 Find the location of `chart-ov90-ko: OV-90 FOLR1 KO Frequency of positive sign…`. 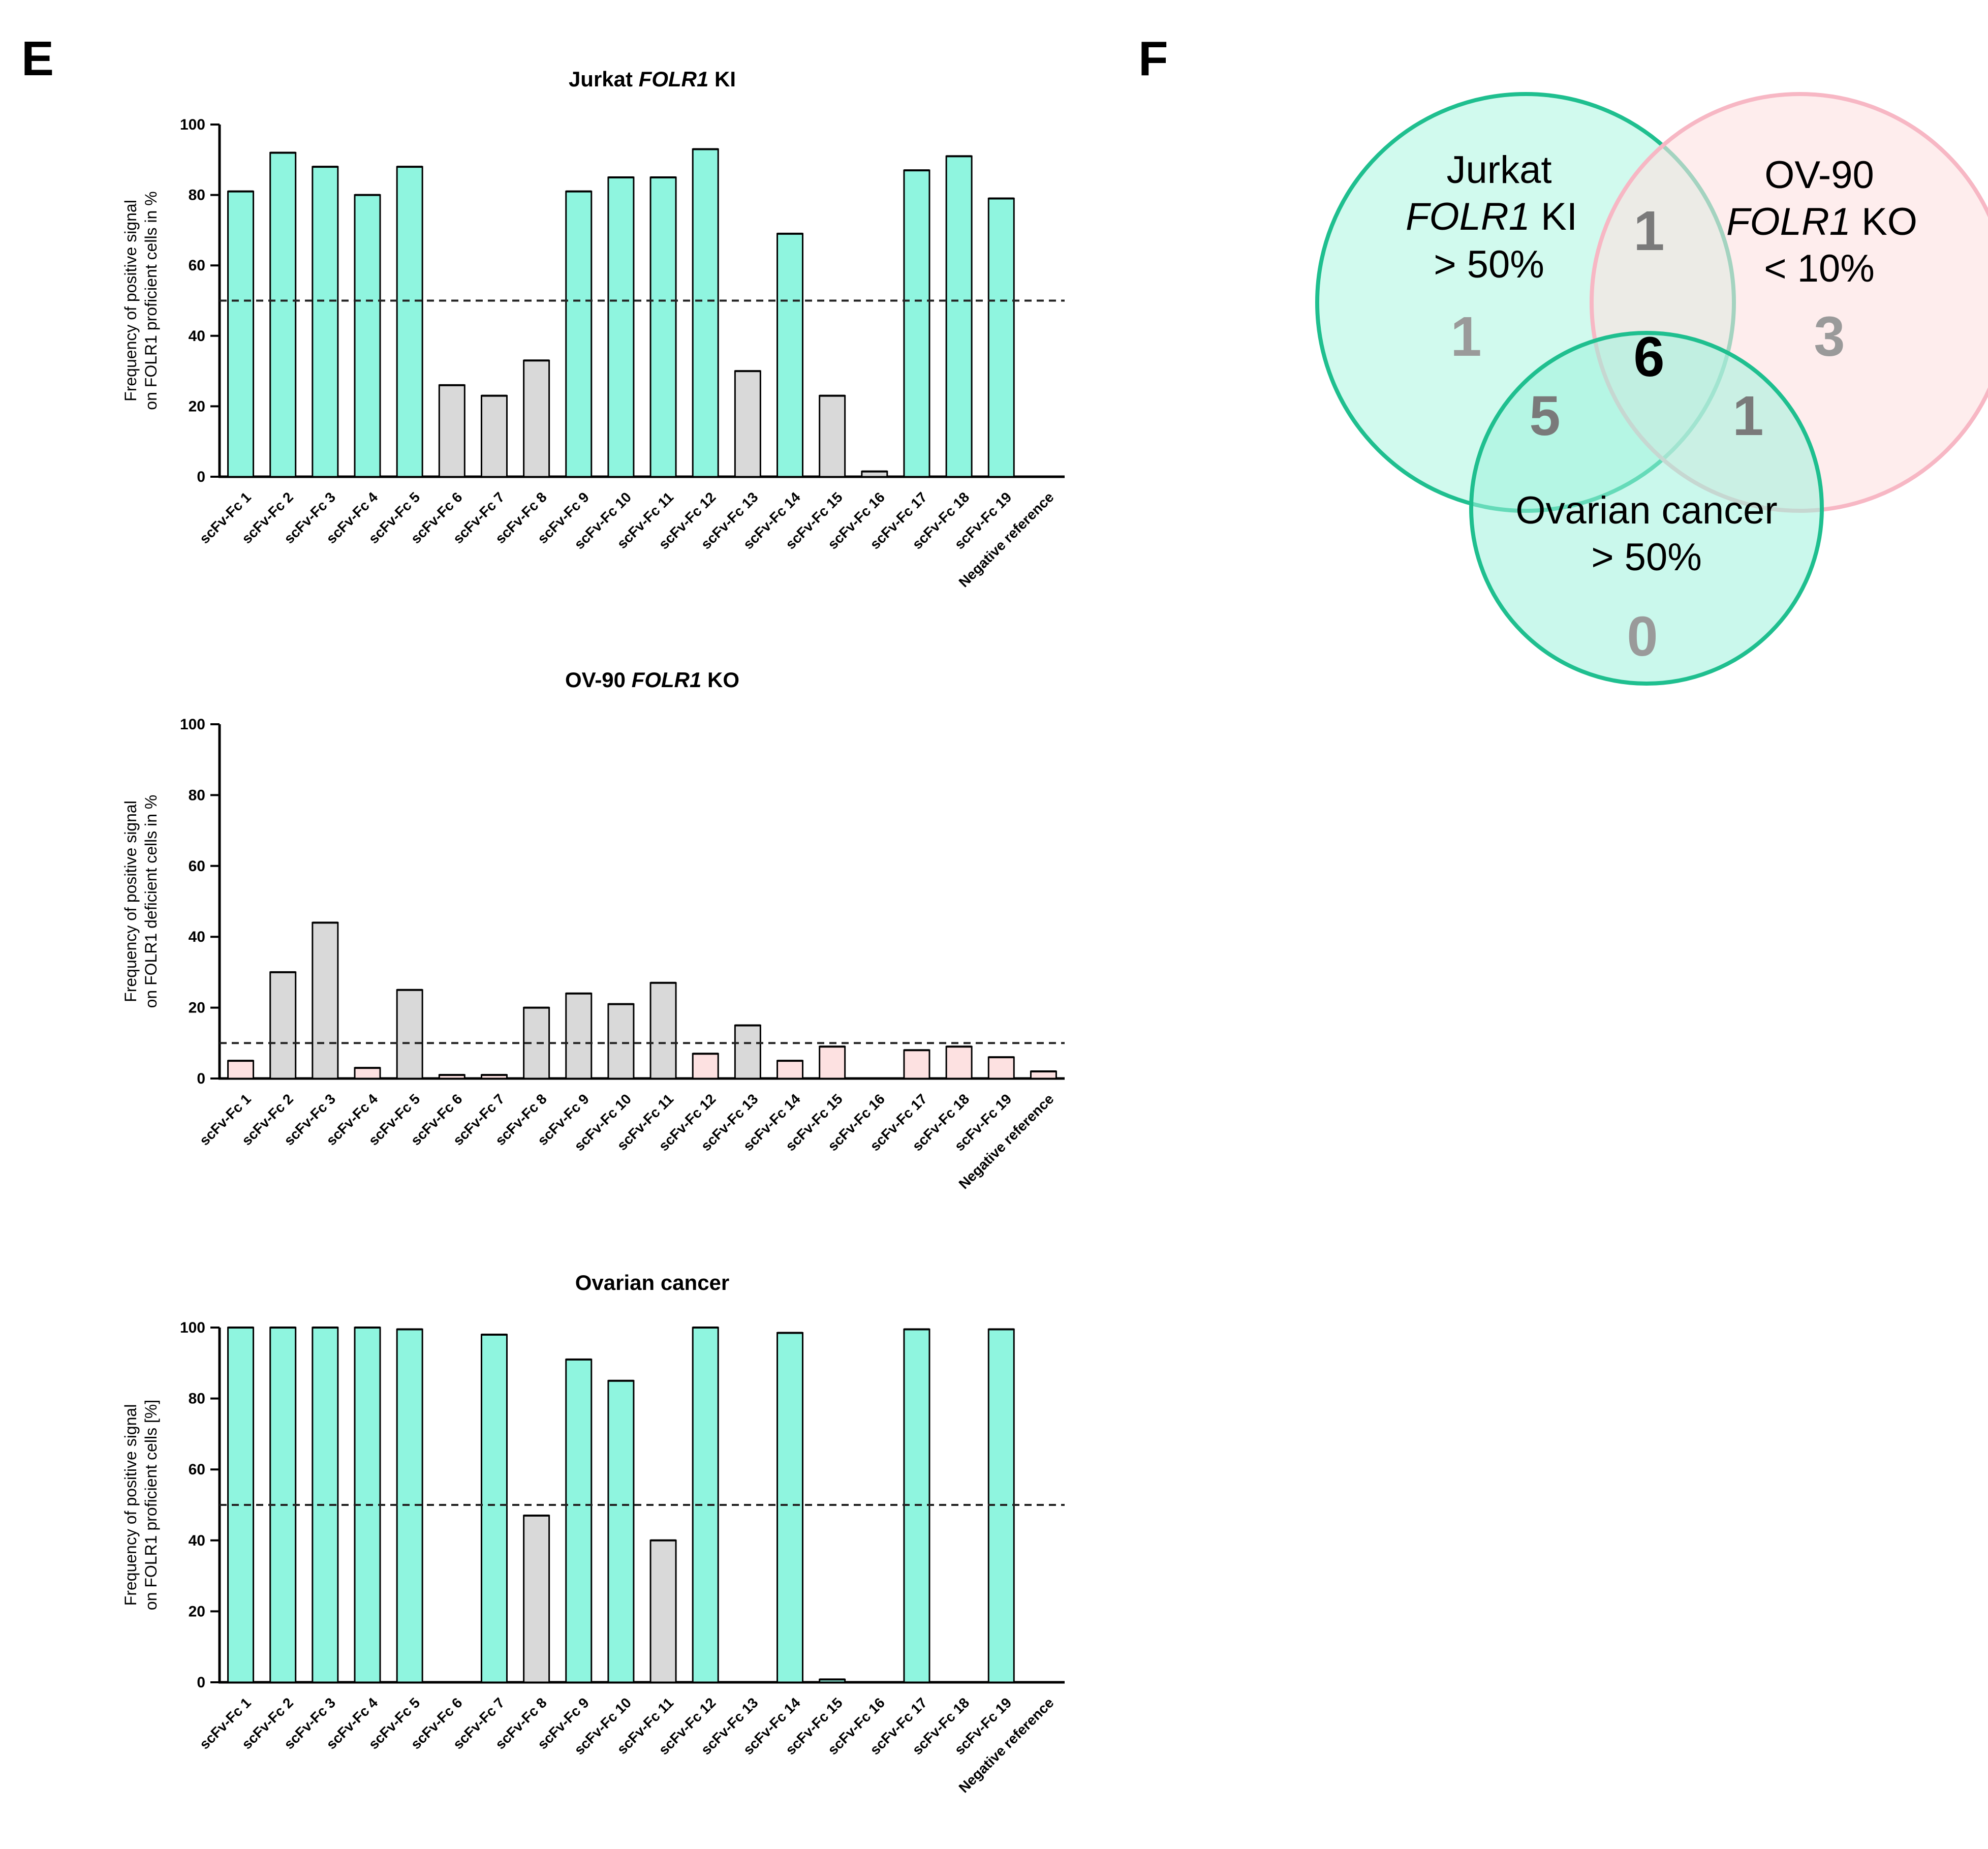

chart-ov90-ko: OV-90 FOLR1 KO Frequency of positive sign… is located at coordinates (593, 930).